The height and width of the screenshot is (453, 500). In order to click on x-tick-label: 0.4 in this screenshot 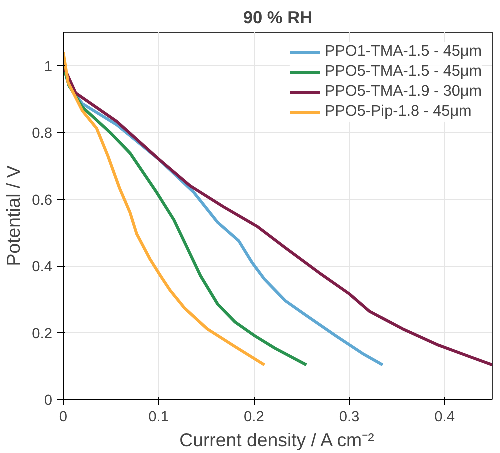, I will do `click(445, 418)`.